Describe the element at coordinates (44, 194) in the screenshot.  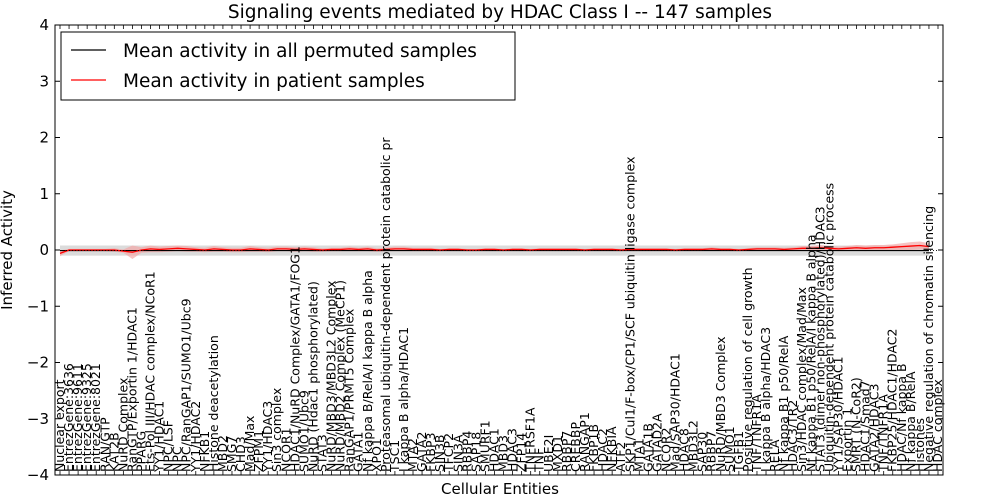
I see `y-tick-label: 1` at that location.